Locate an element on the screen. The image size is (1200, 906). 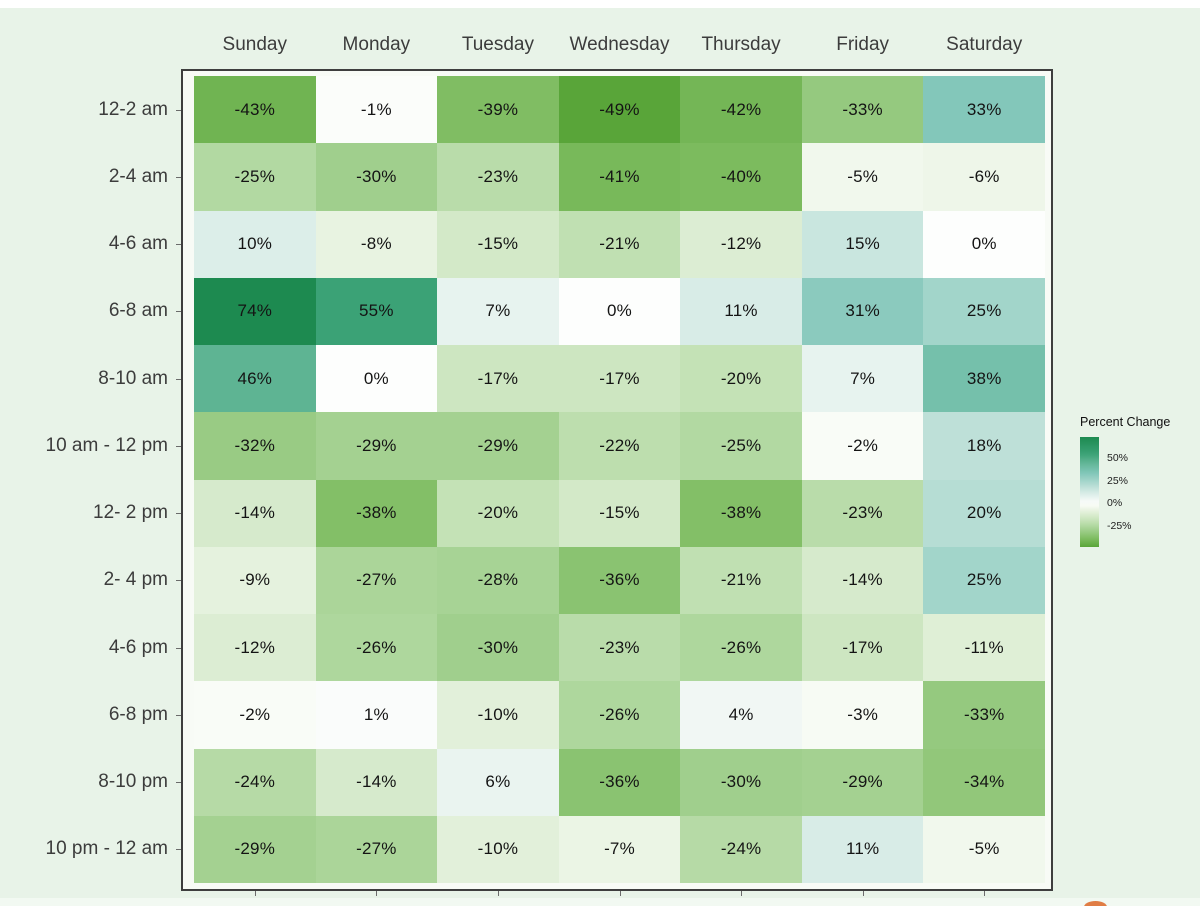
heatmap-cell: -49% is located at coordinates (619, 110).